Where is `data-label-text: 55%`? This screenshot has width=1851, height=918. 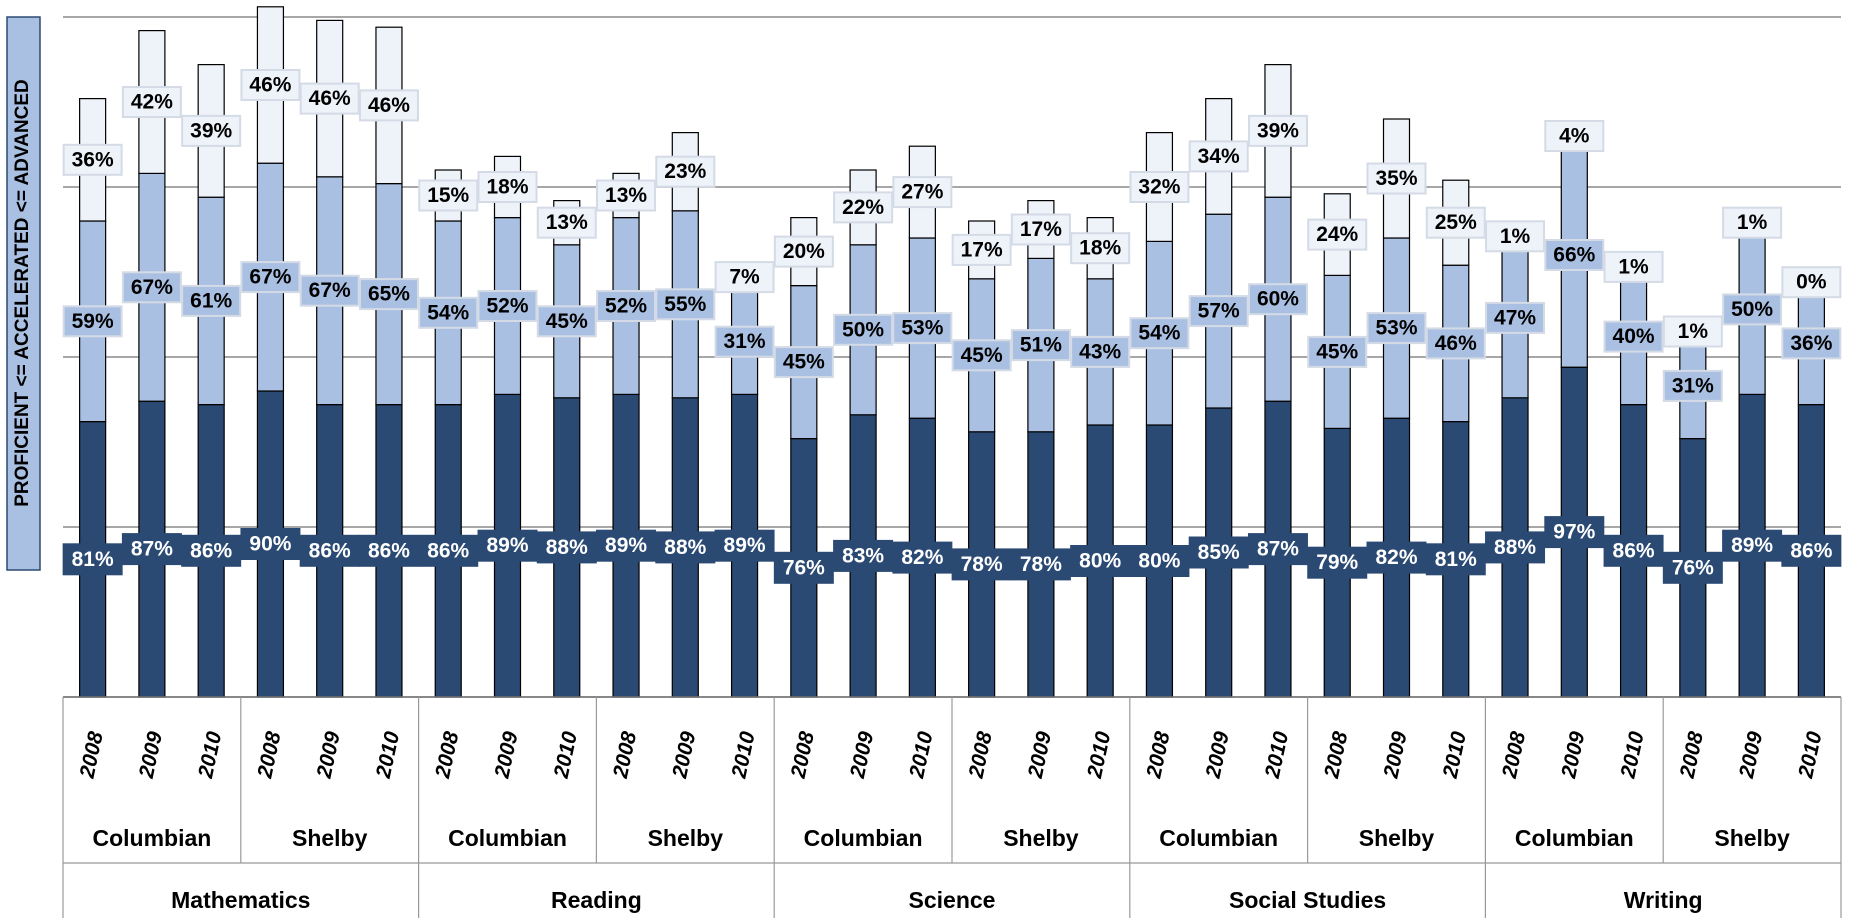 data-label-text: 55% is located at coordinates (685, 304).